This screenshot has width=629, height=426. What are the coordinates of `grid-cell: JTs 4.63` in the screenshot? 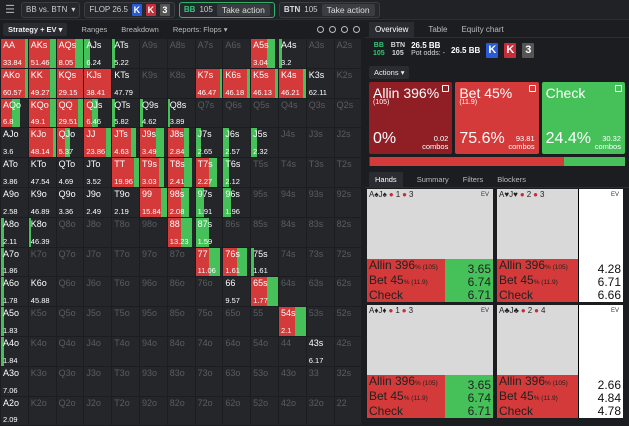 It's located at (126, 143).